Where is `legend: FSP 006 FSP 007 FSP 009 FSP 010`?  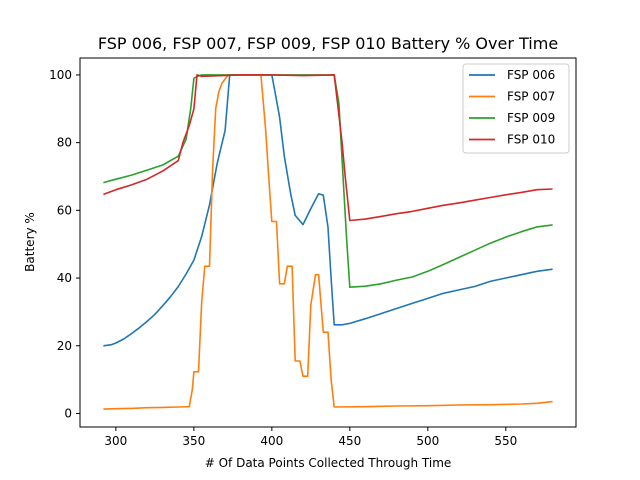 legend: FSP 006 FSP 007 FSP 009 FSP 010 is located at coordinates (516, 108).